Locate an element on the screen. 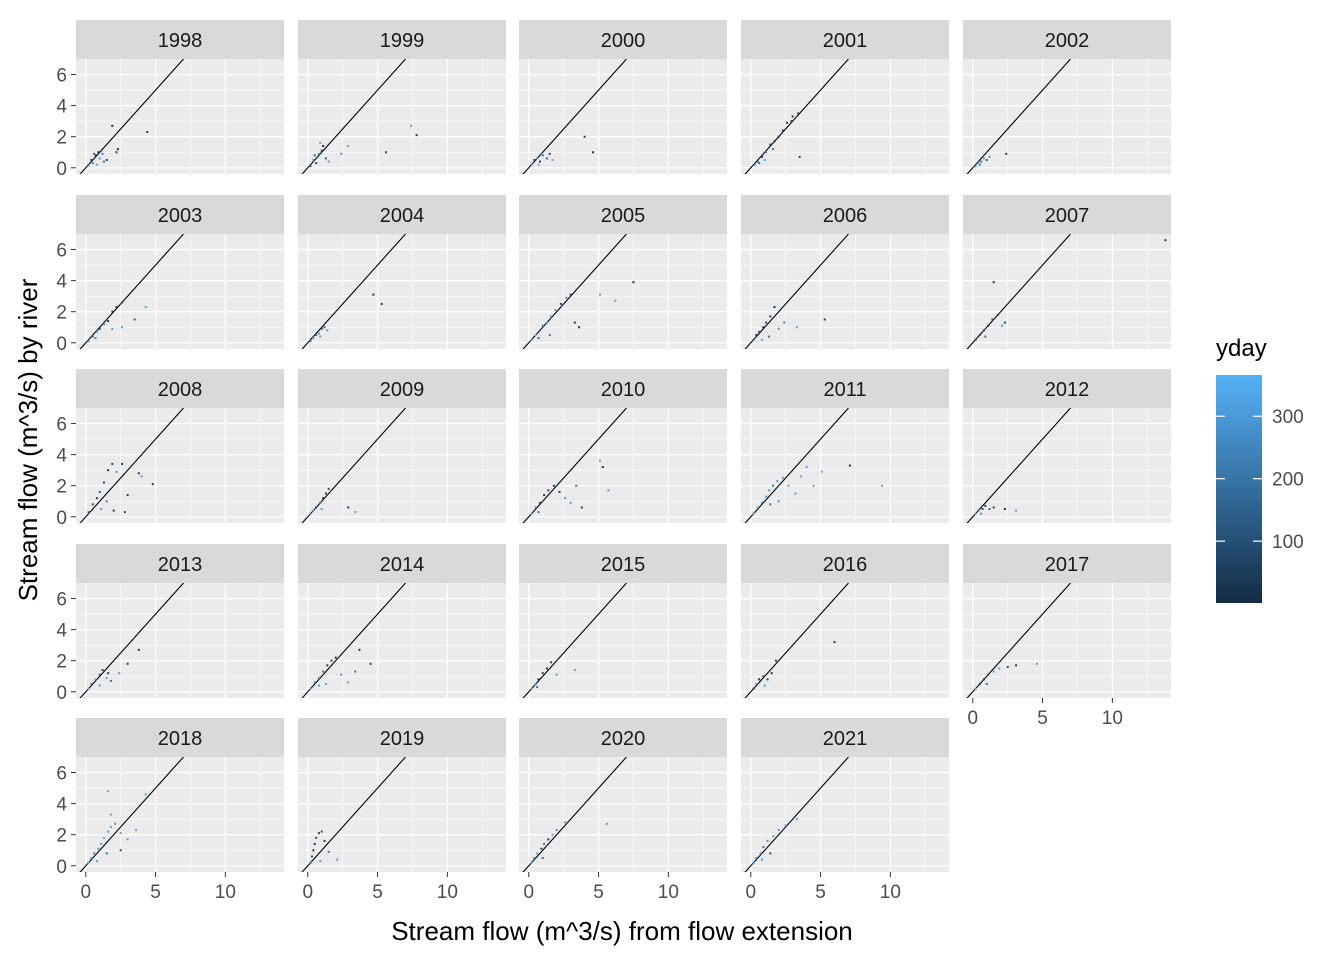 This screenshot has height=960, width=1344. facet-panel-2013: 2013 0 2 4 6 is located at coordinates (170, 624).